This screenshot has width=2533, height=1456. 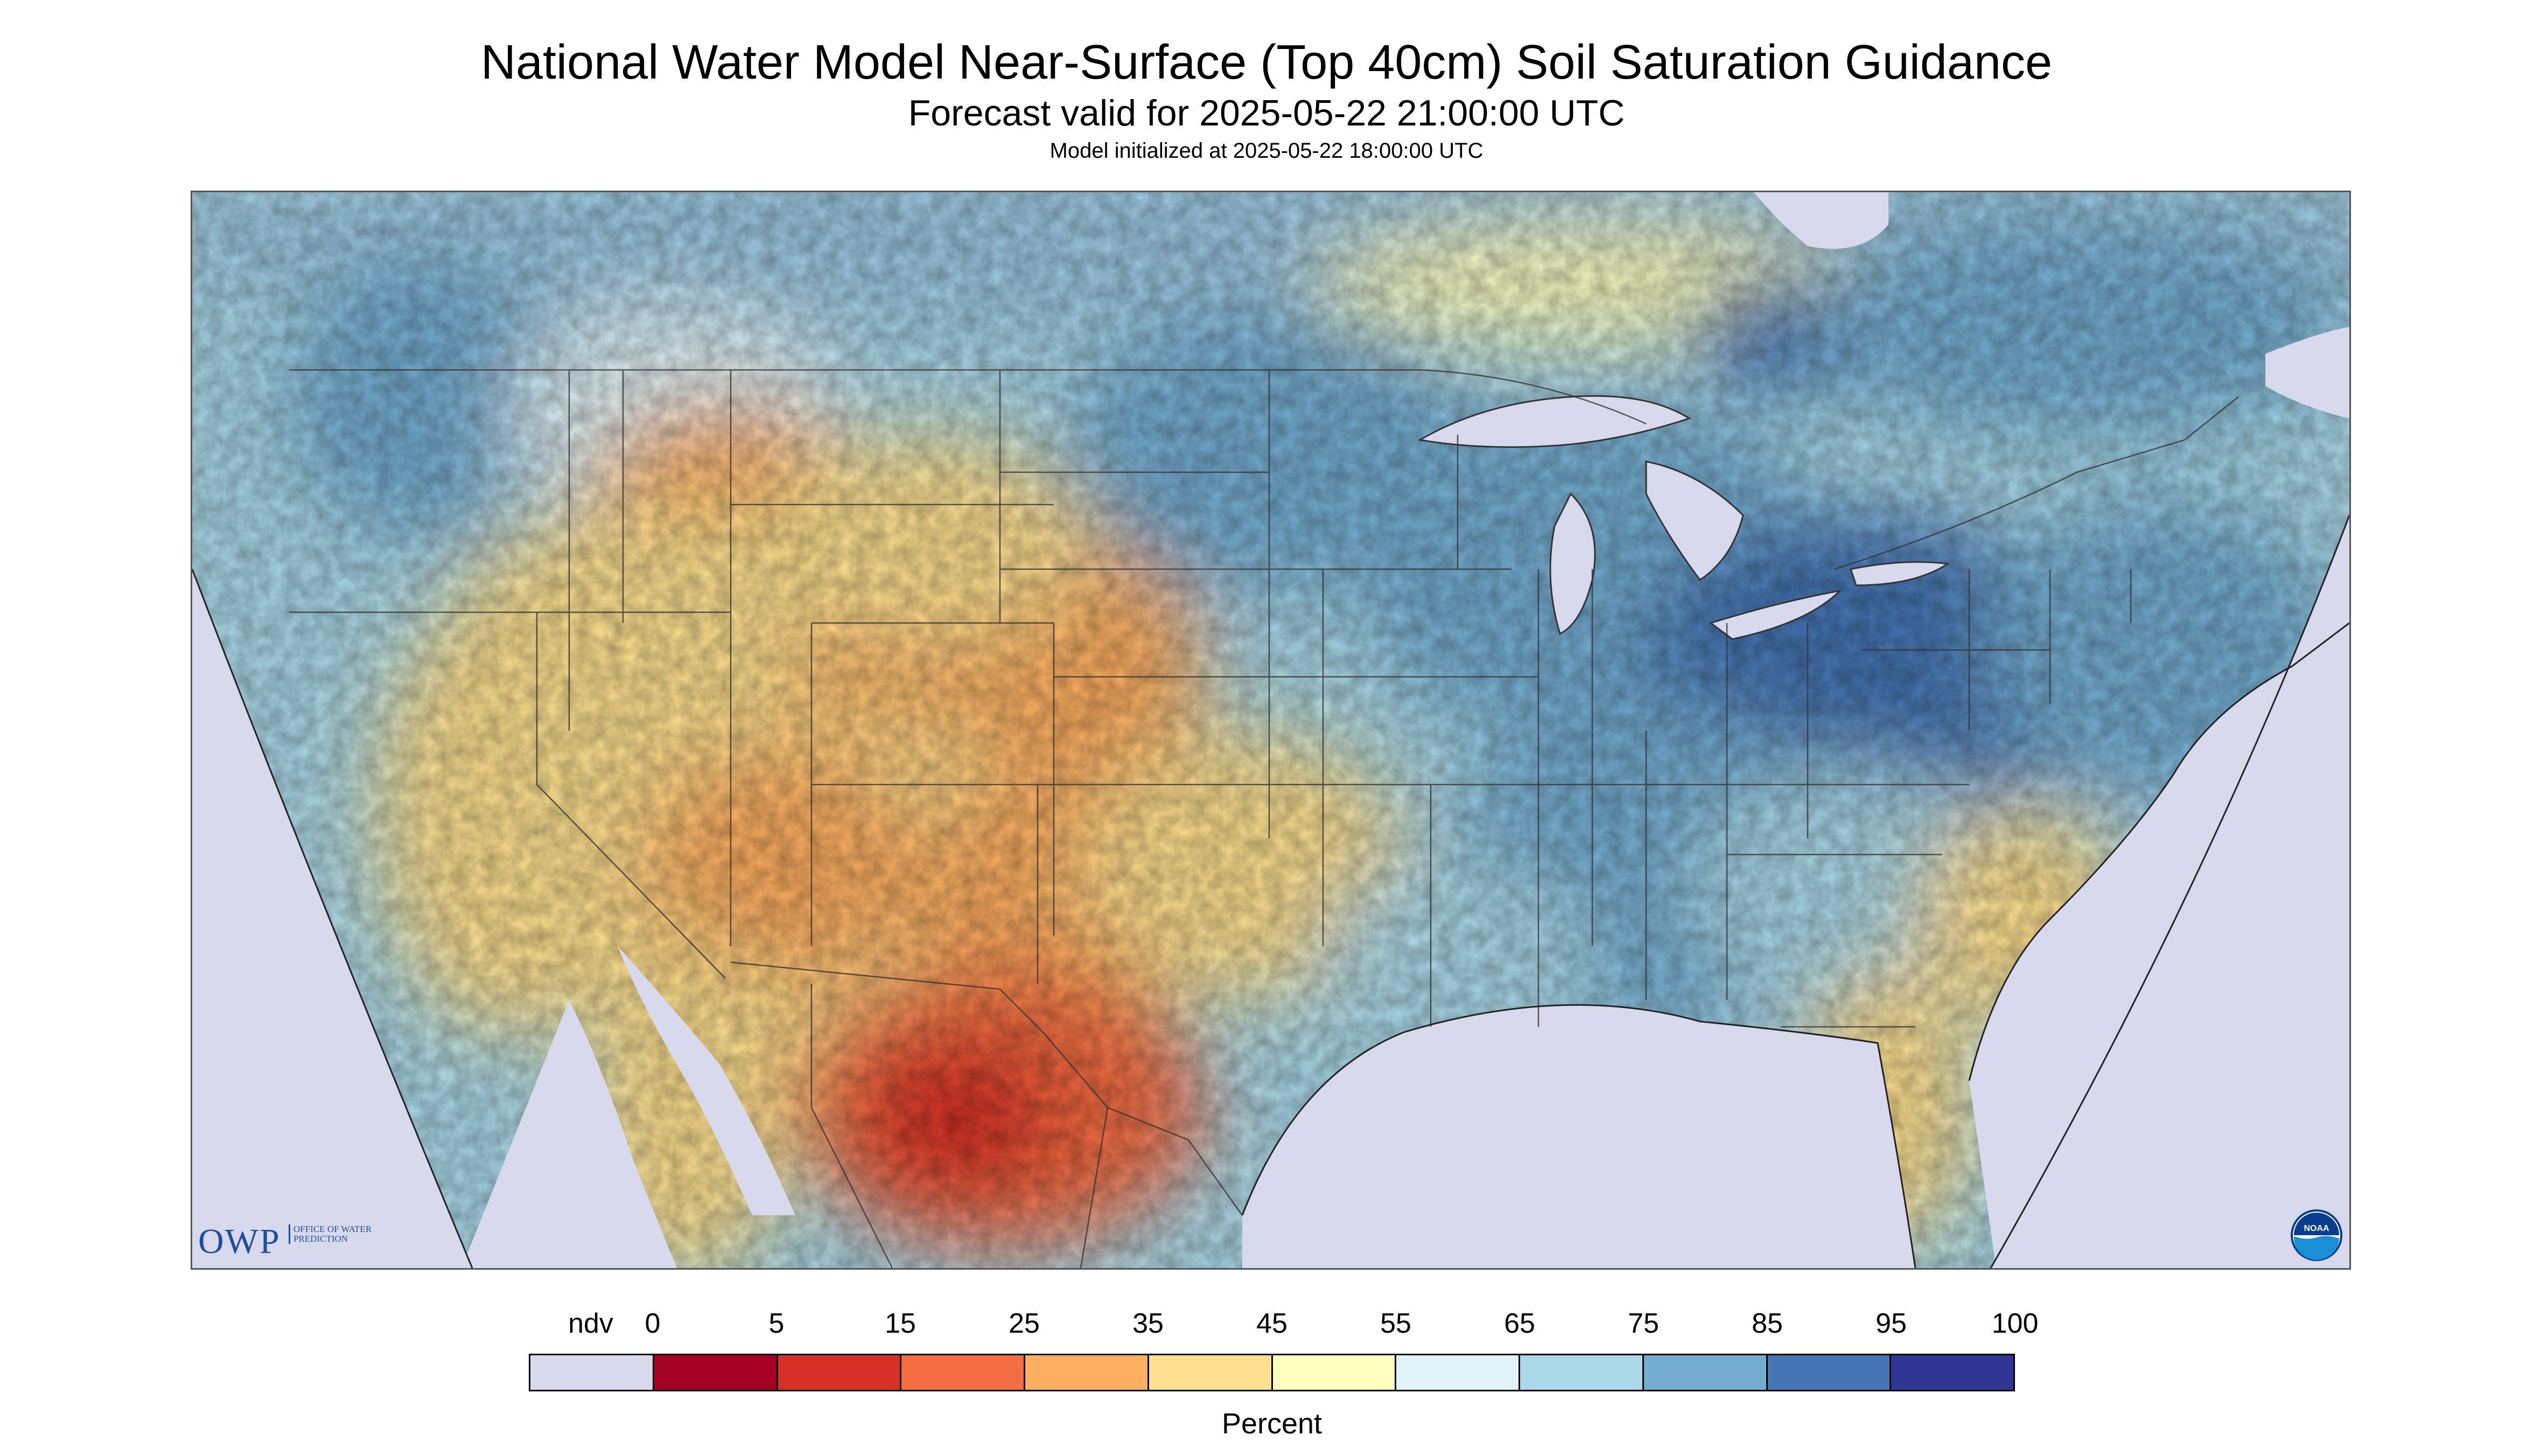 I want to click on lake-superior, so click(x=1554, y=421).